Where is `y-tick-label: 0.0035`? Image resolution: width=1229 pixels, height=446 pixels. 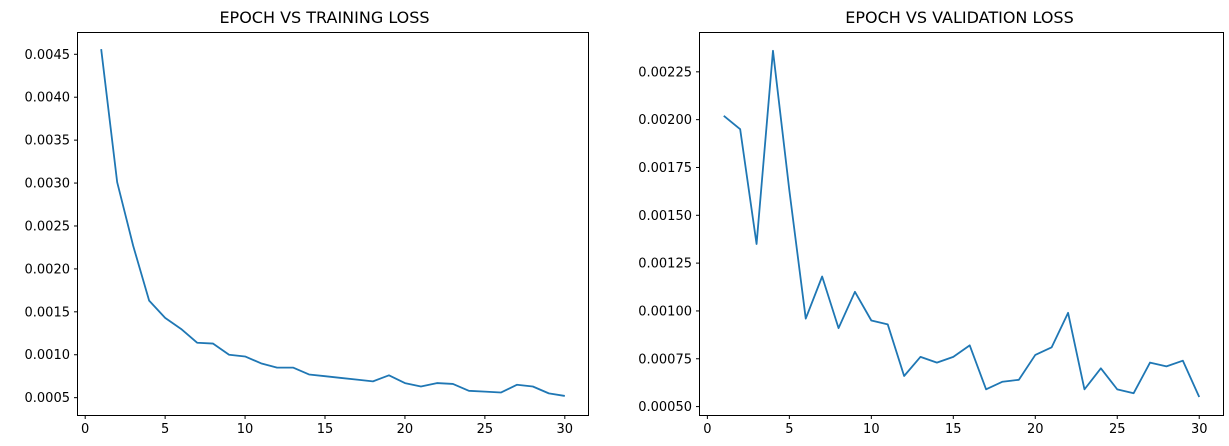
y-tick-label: 0.0035 is located at coordinates (48, 141).